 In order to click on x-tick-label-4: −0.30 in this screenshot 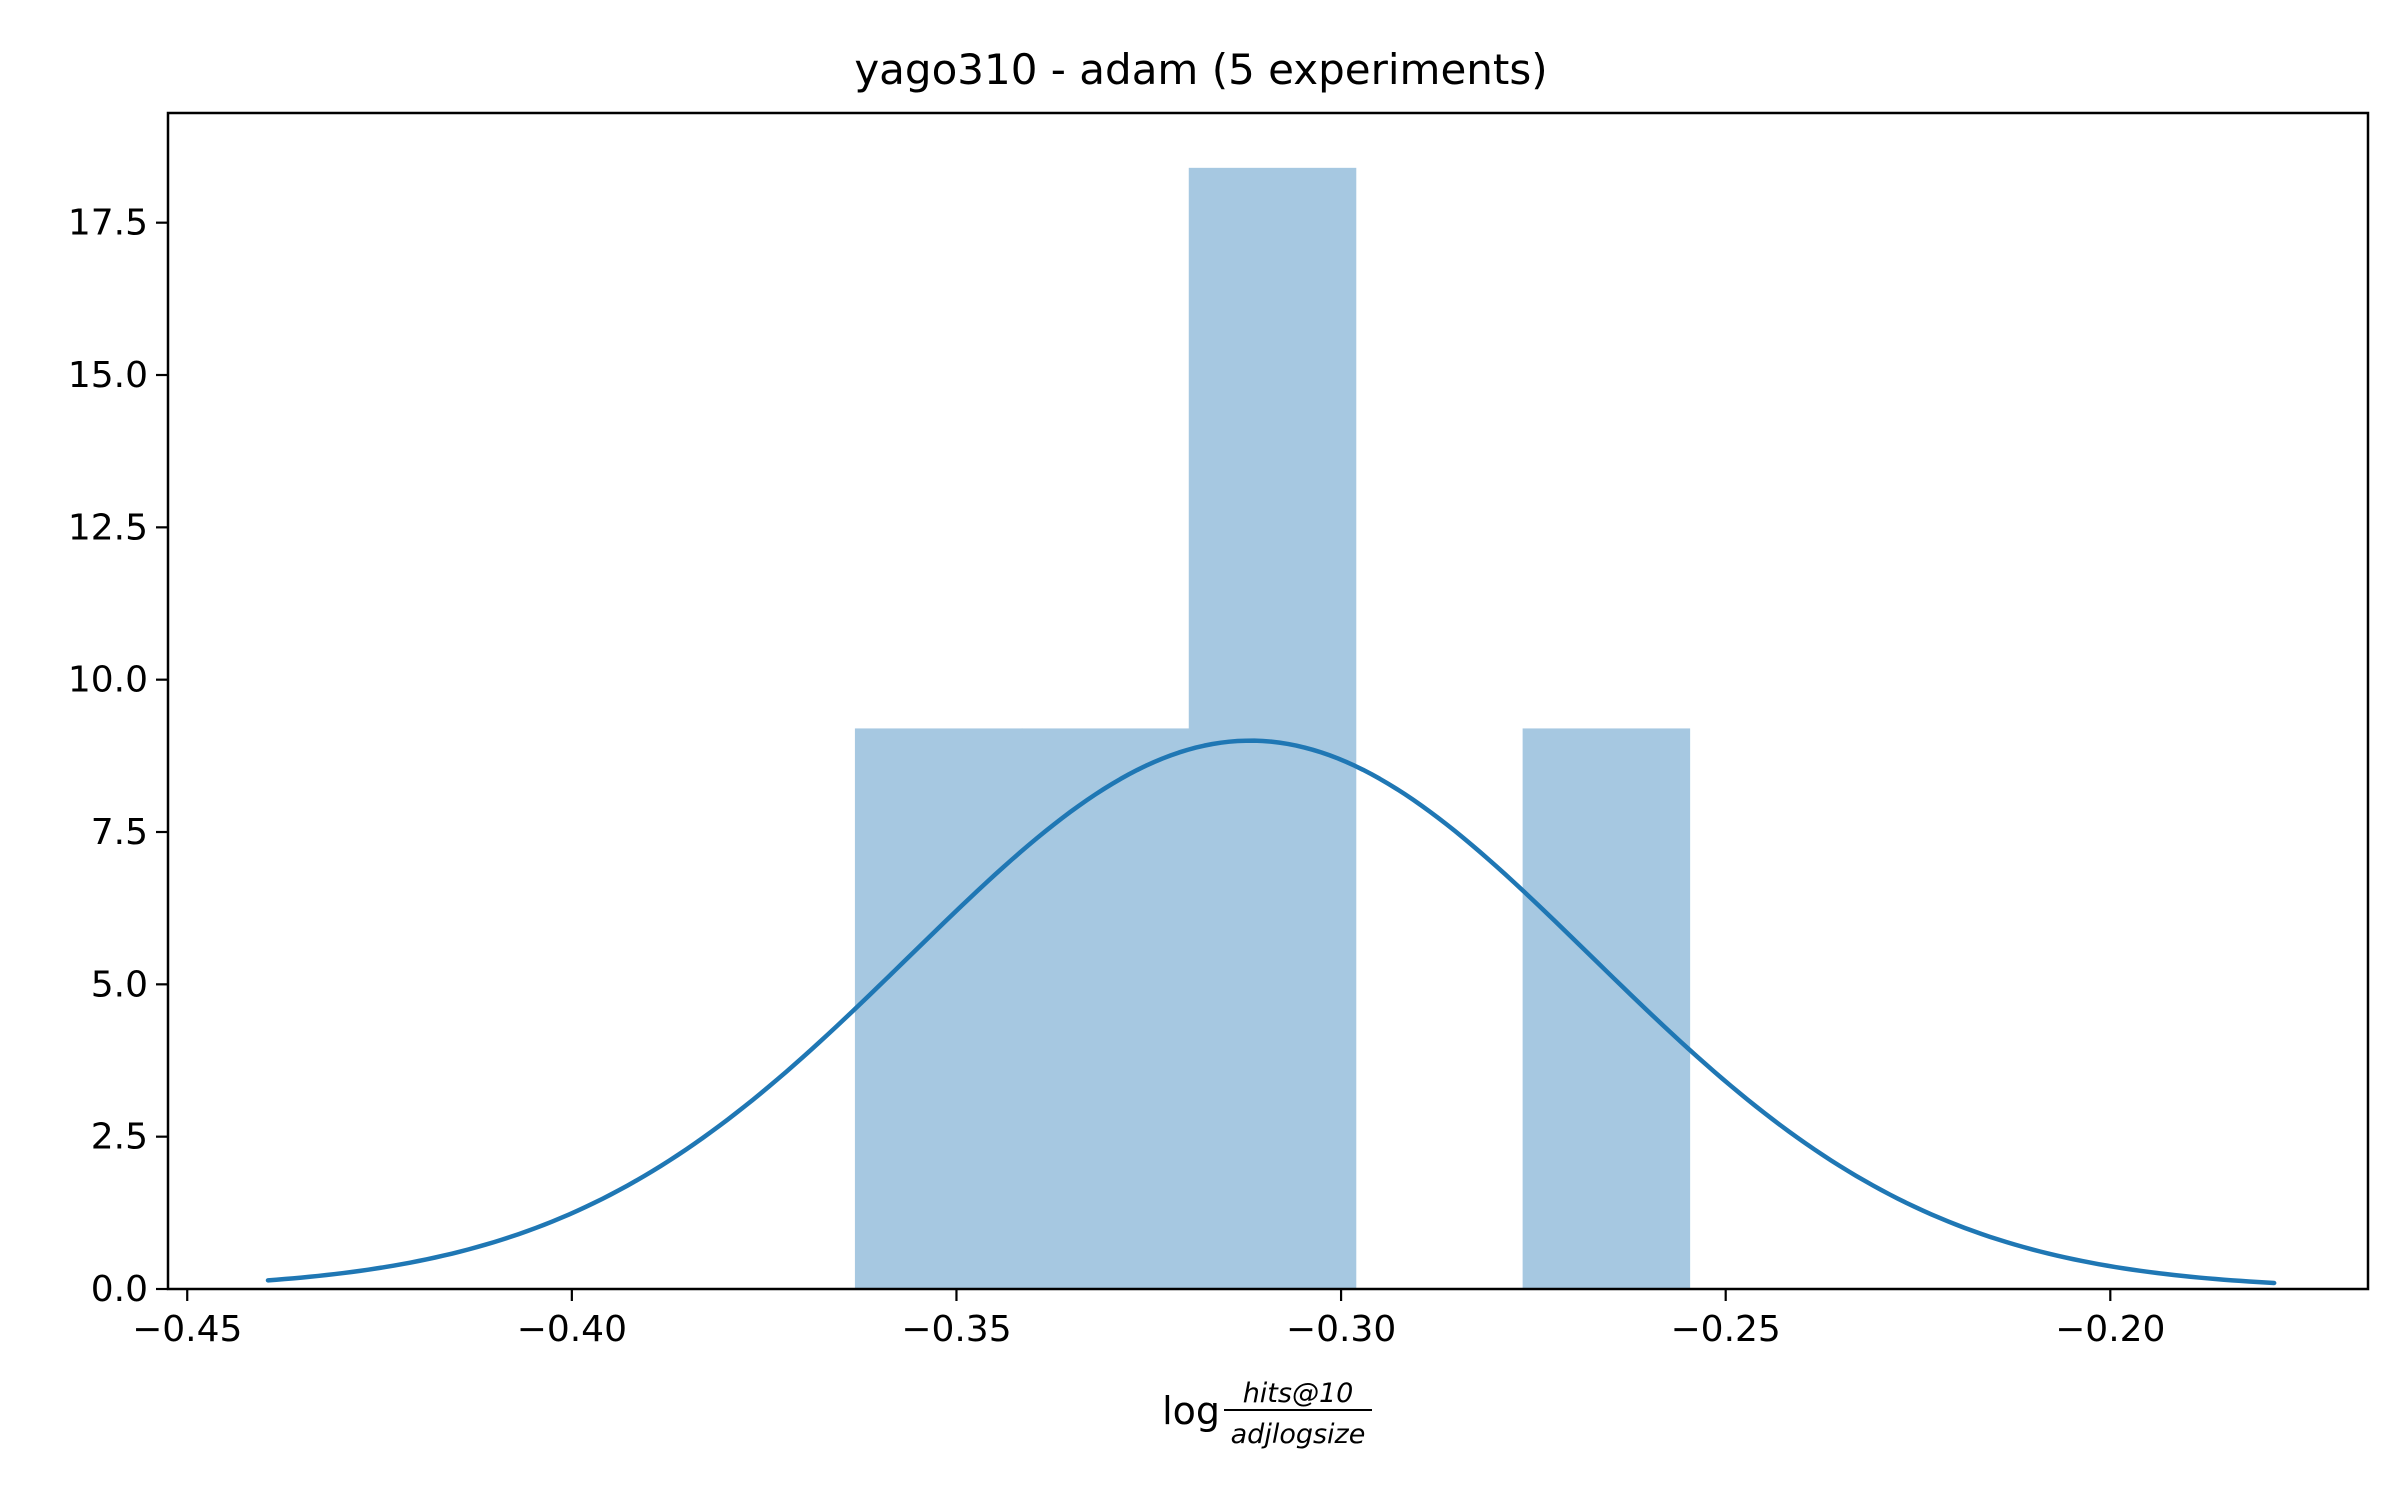, I will do `click(1341, 1329)`.